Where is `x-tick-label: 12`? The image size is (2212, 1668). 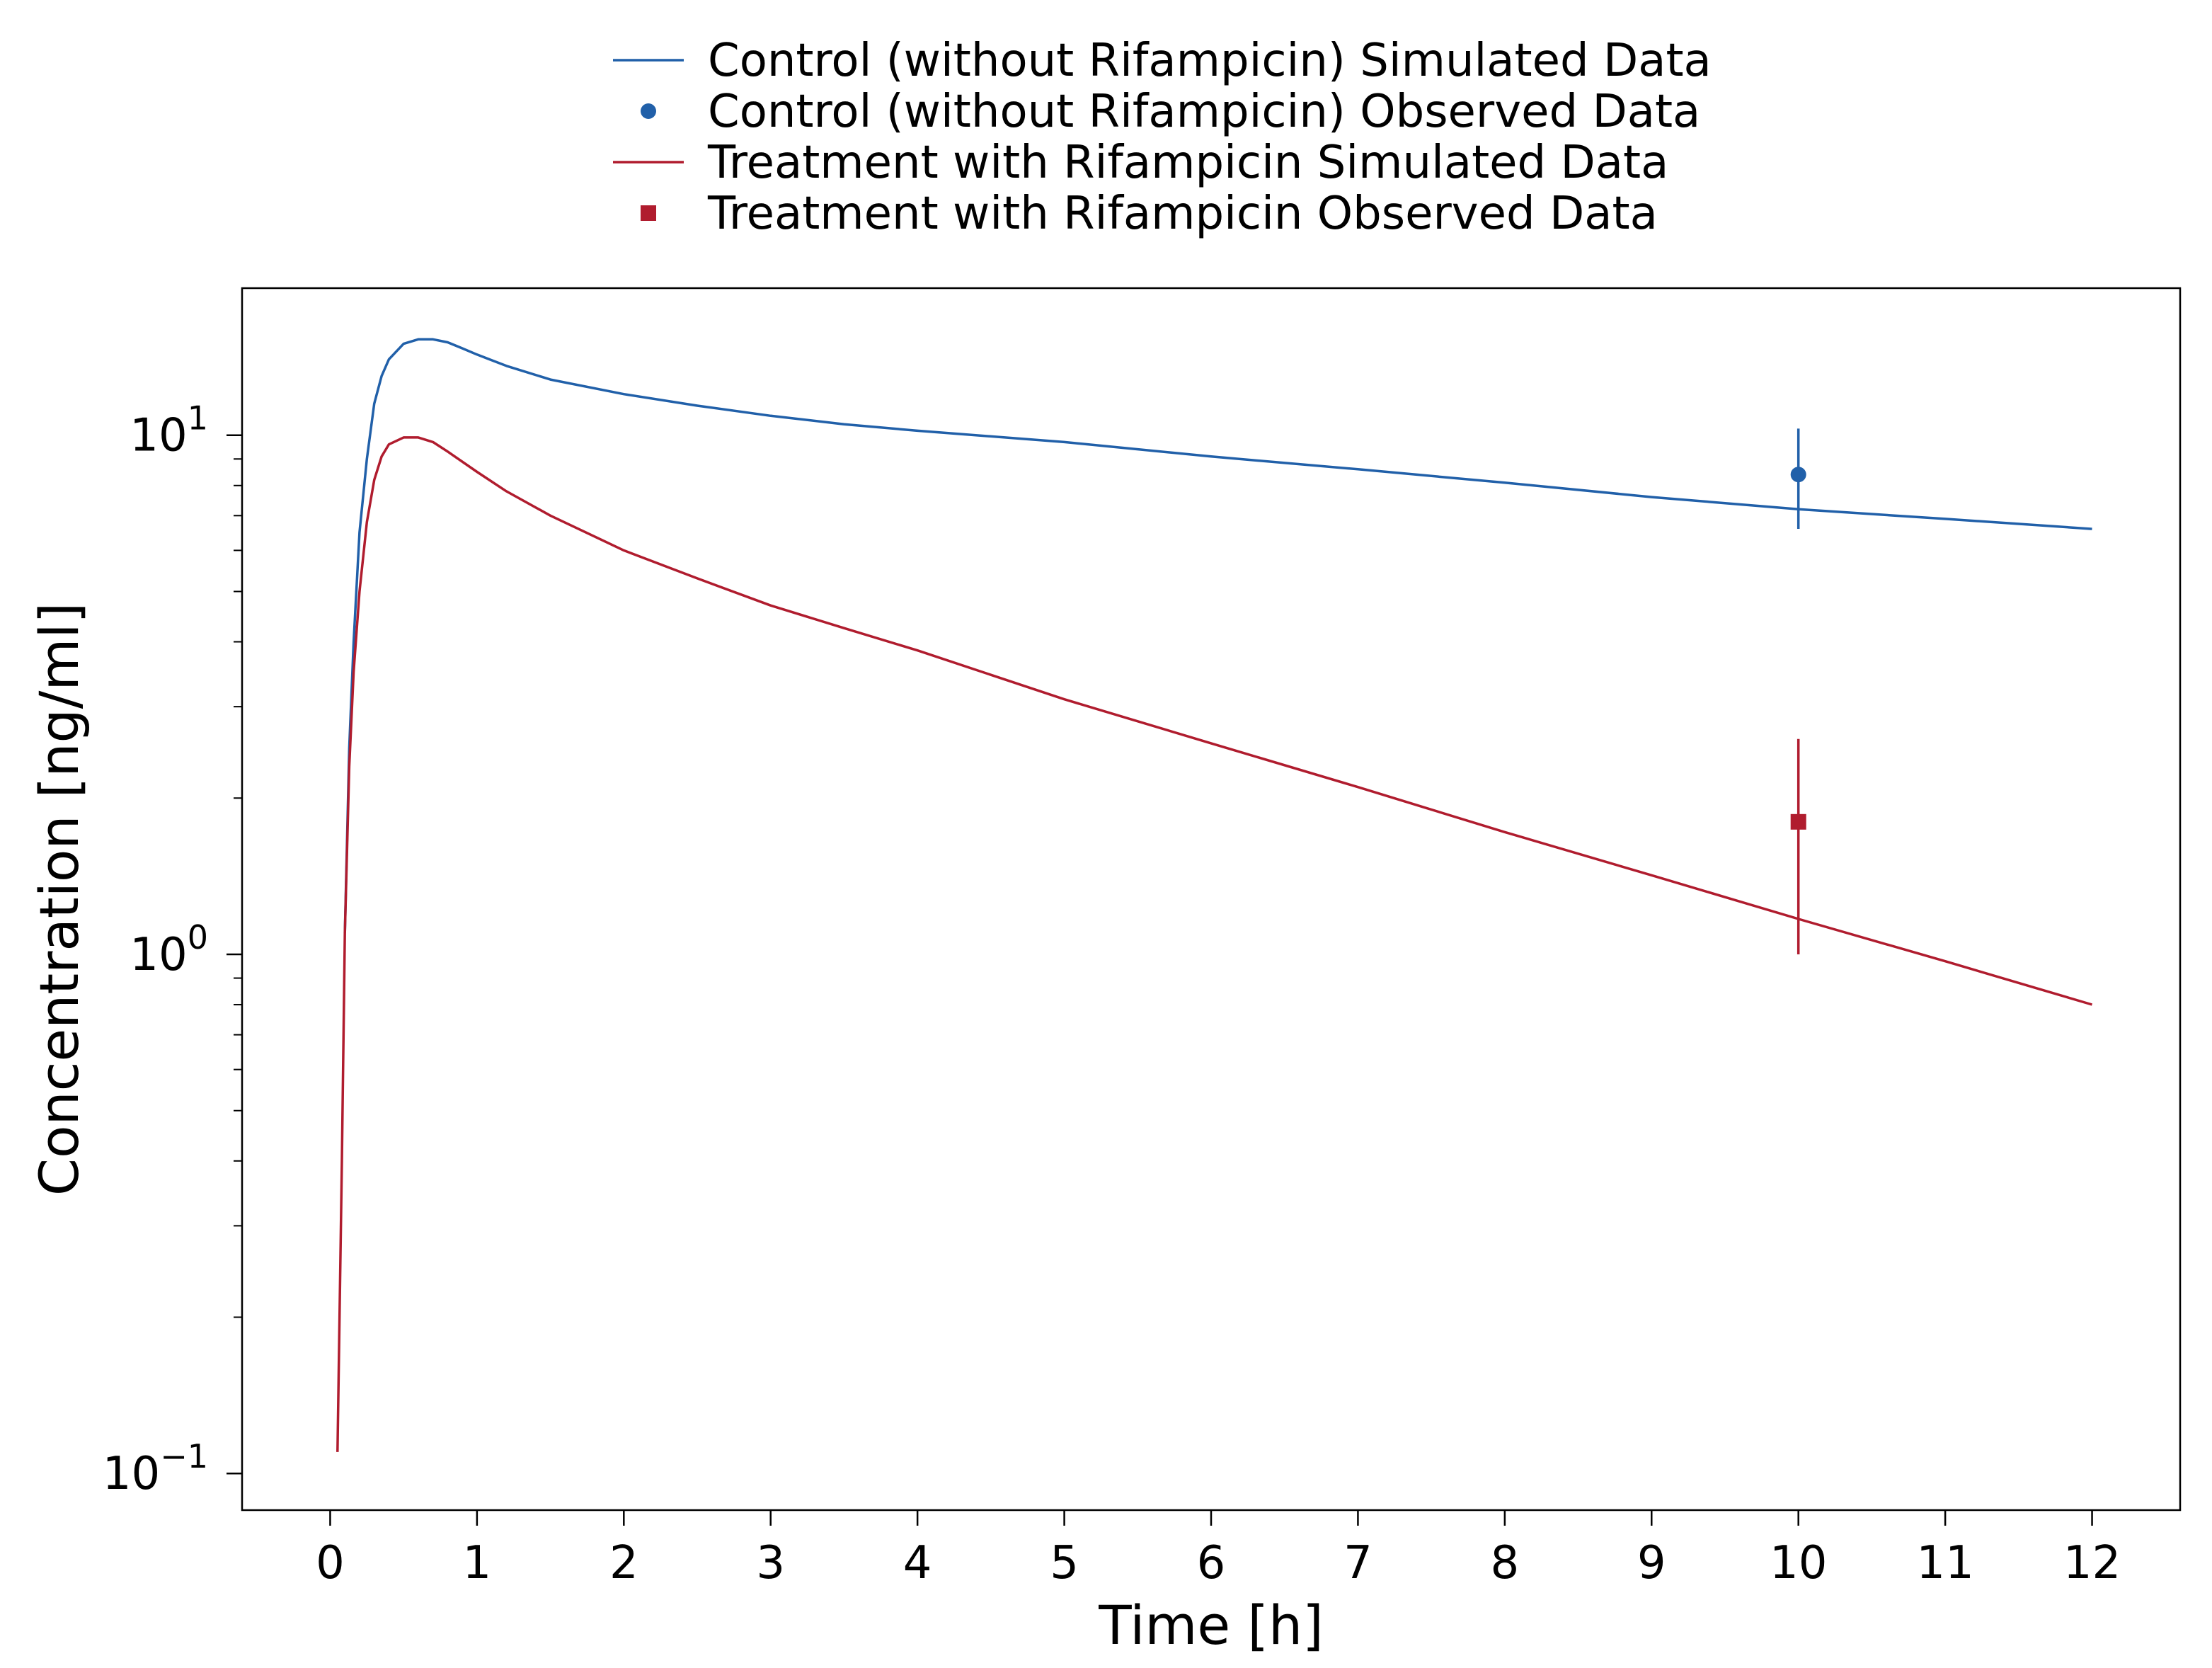 x-tick-label: 12 is located at coordinates (2092, 1563).